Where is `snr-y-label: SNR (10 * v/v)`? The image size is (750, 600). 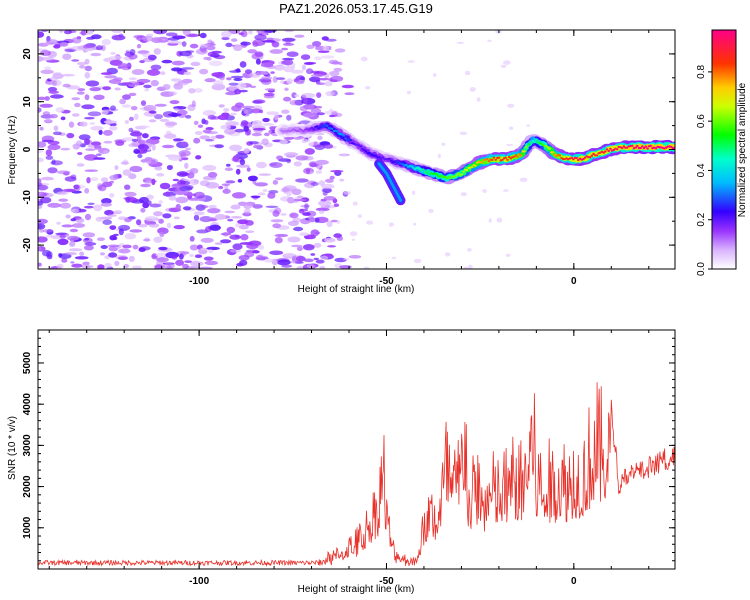 snr-y-label: SNR (10 * v/v) is located at coordinates (12, 448).